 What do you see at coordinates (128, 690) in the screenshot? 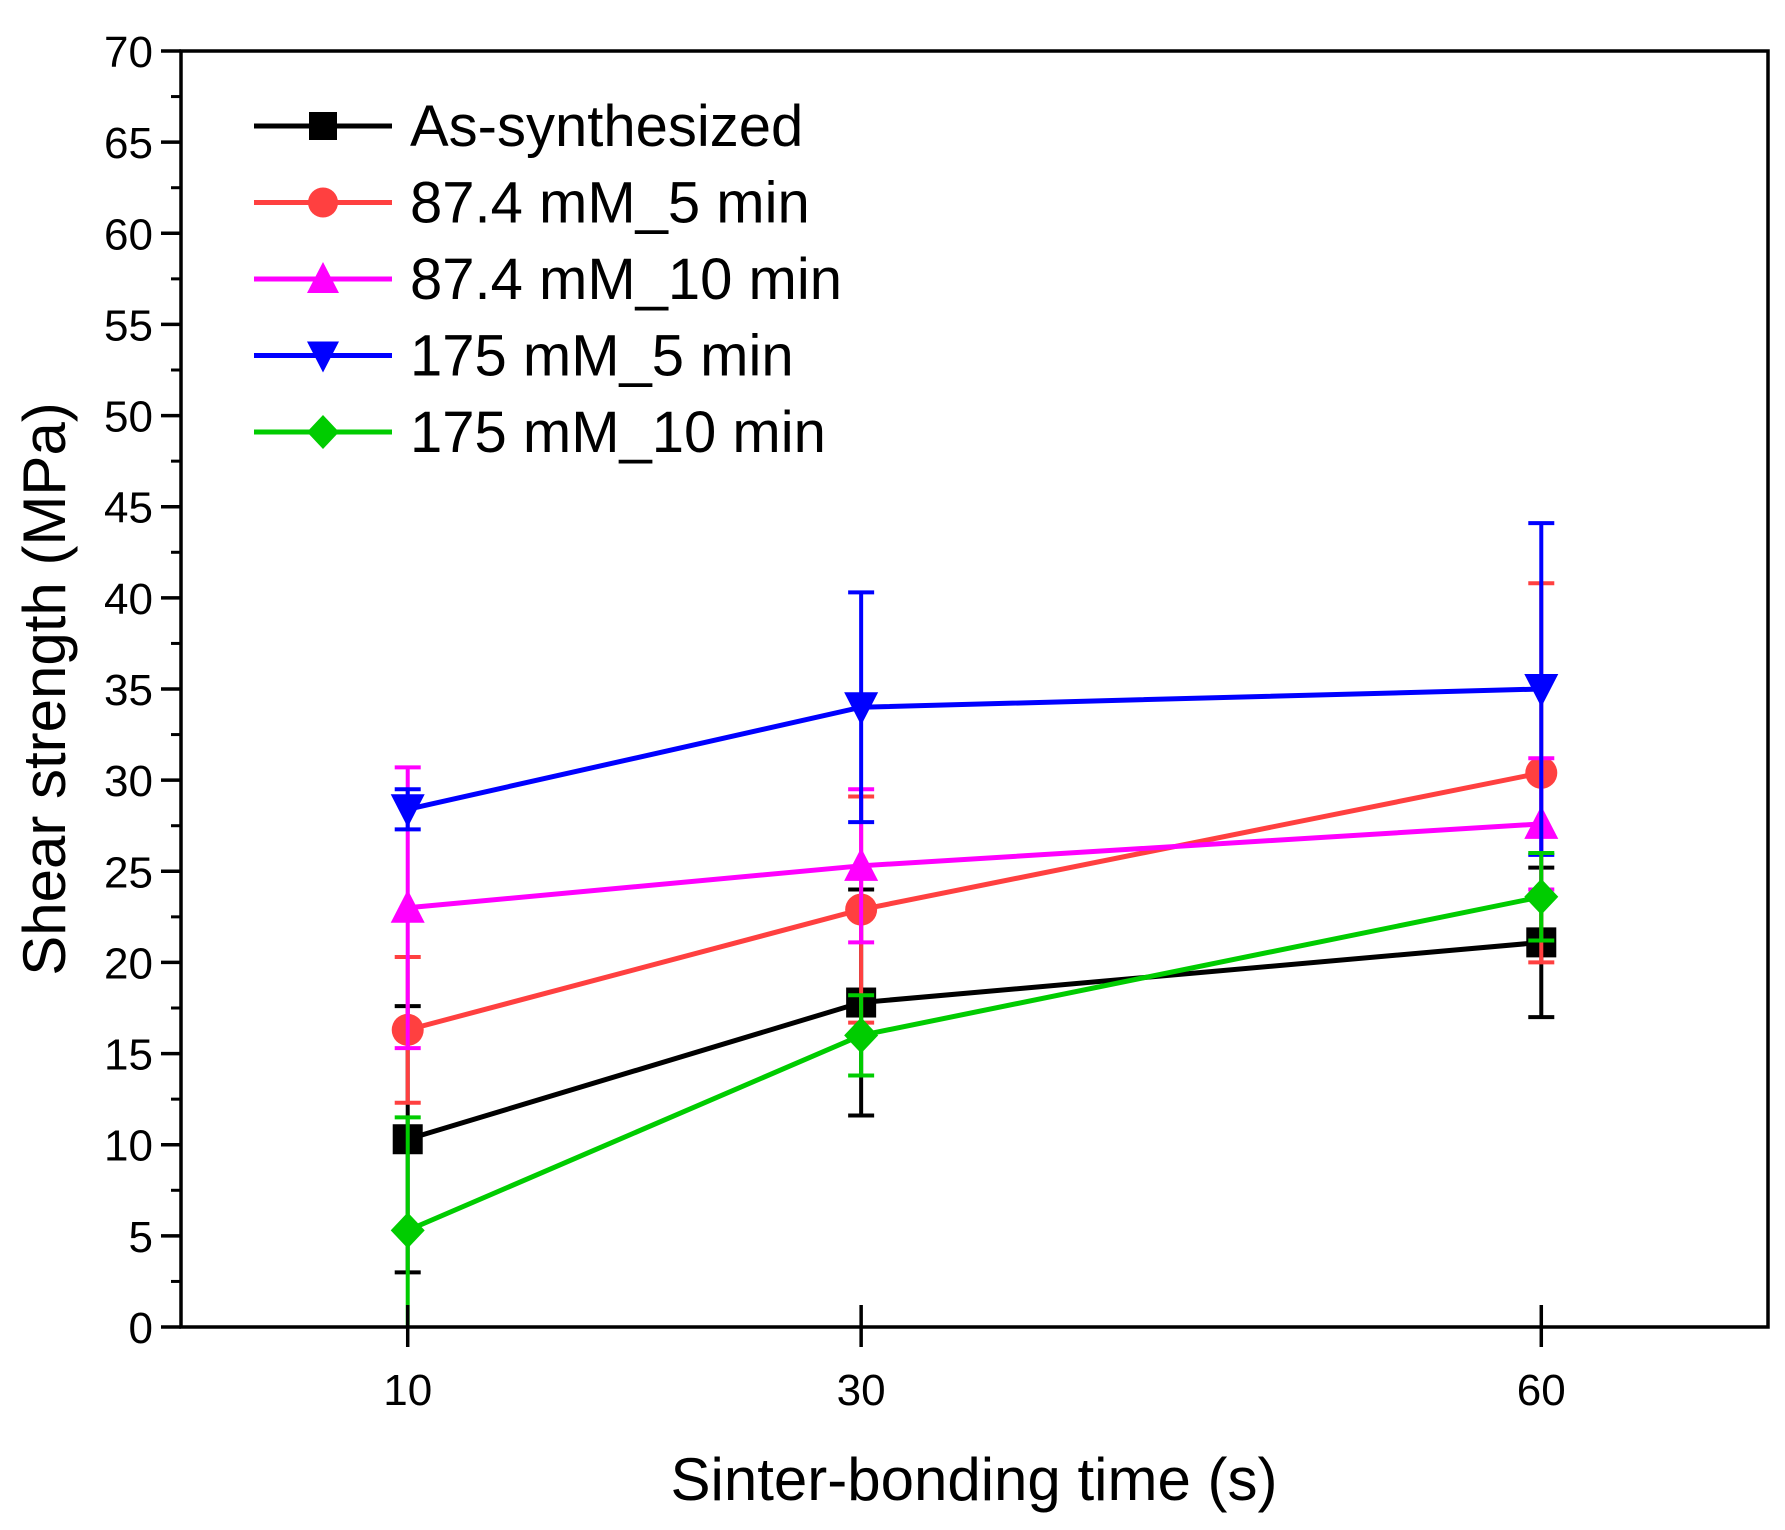
I see `y-tick-label: 35` at bounding box center [128, 690].